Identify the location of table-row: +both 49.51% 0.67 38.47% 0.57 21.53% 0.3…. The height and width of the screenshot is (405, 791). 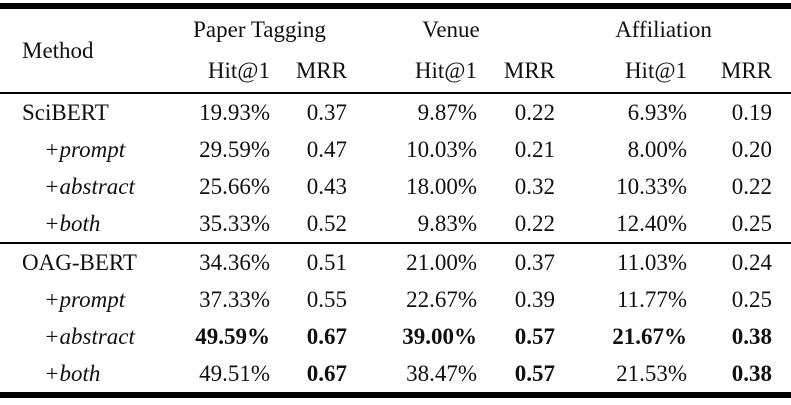
(395, 375).